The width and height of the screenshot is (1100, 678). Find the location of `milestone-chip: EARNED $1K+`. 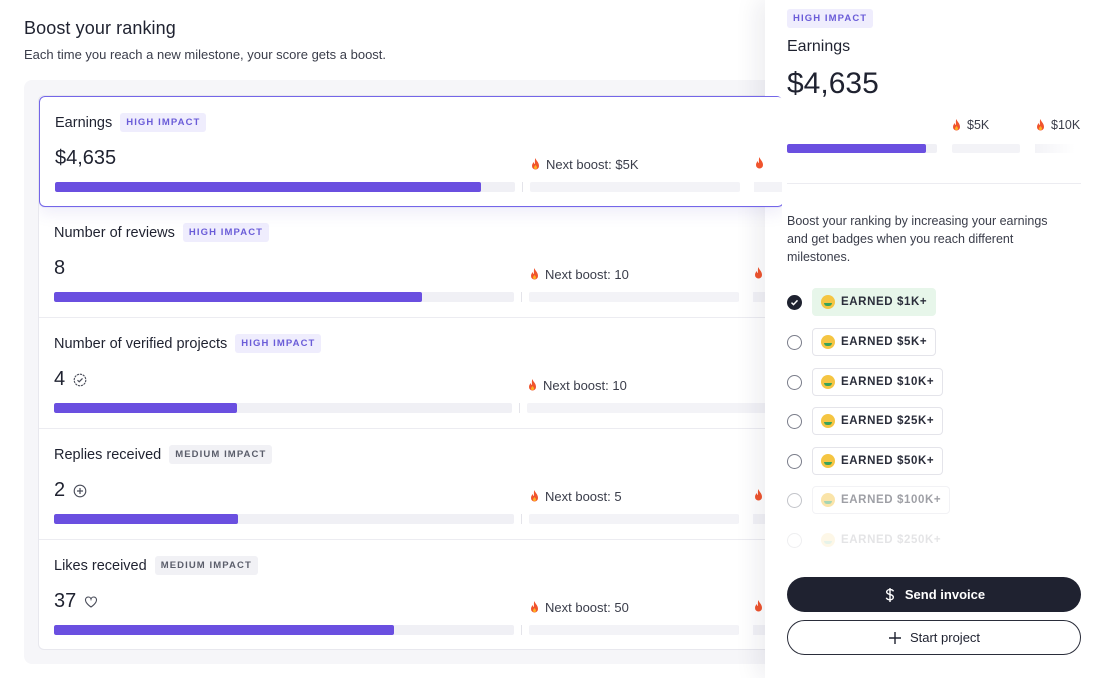

milestone-chip: EARNED $1K+ is located at coordinates (874, 302).